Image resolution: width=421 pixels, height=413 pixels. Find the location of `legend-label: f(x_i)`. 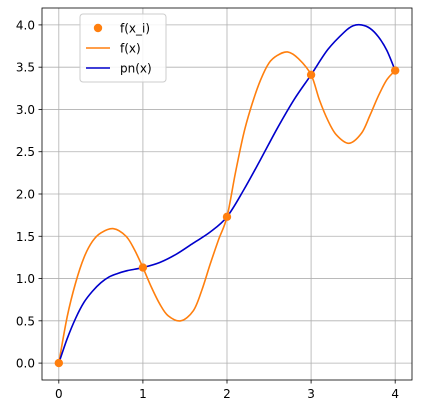

legend-label: f(x_i) is located at coordinates (135, 29).